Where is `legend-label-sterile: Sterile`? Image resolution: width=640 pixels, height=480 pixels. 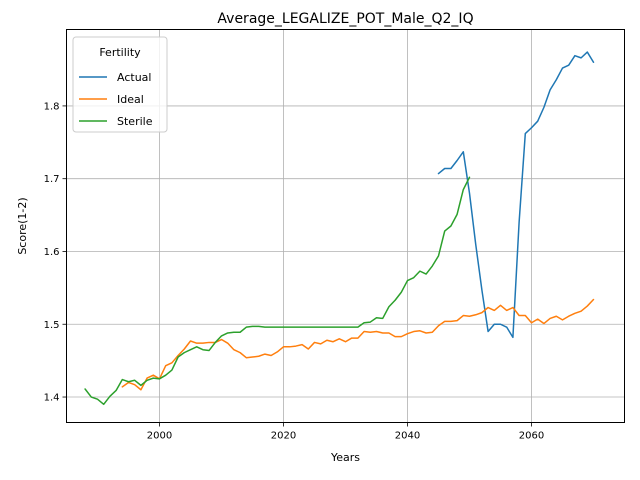
legend-label-sterile: Sterile is located at coordinates (135, 121).